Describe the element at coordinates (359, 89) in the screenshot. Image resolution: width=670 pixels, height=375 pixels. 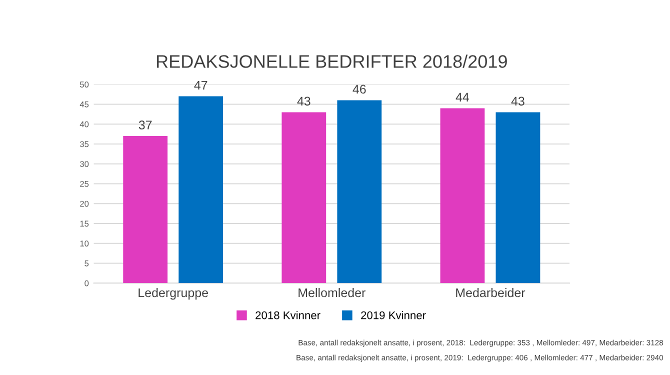
I see `data-label: 46` at that location.